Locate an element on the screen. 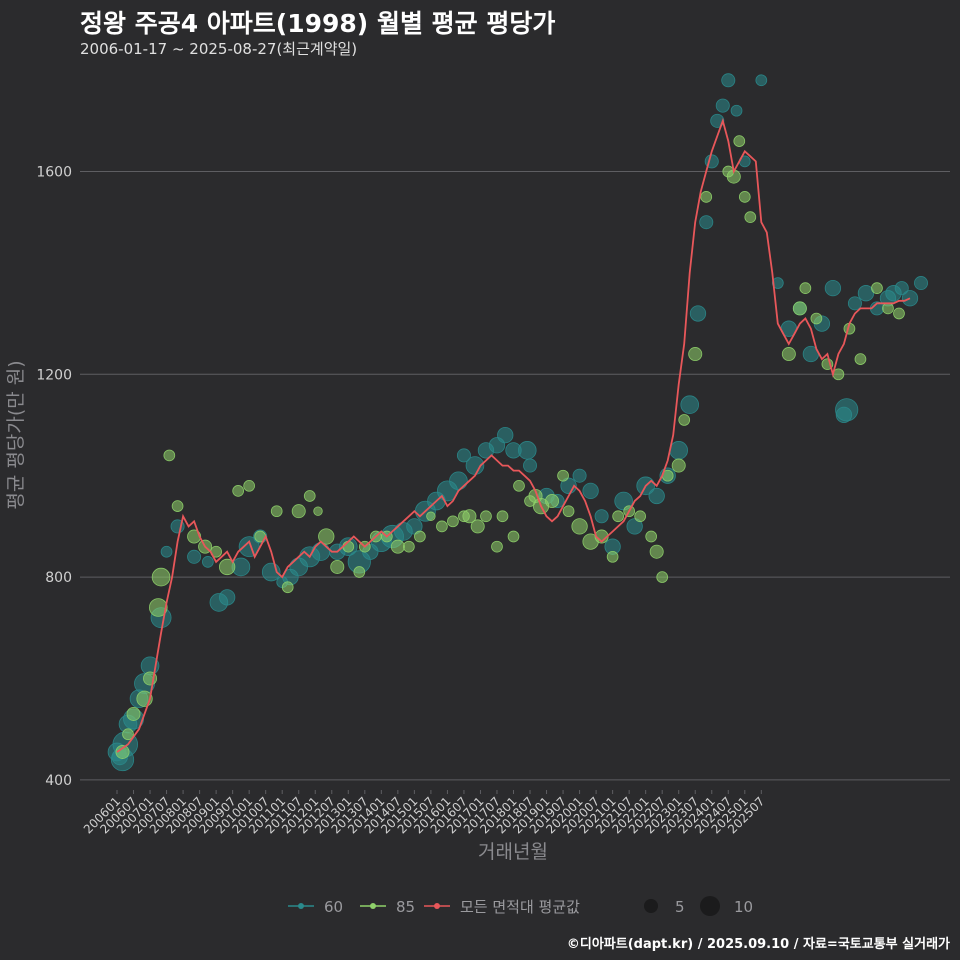  legend-size-5-marker is located at coordinates (651, 906).